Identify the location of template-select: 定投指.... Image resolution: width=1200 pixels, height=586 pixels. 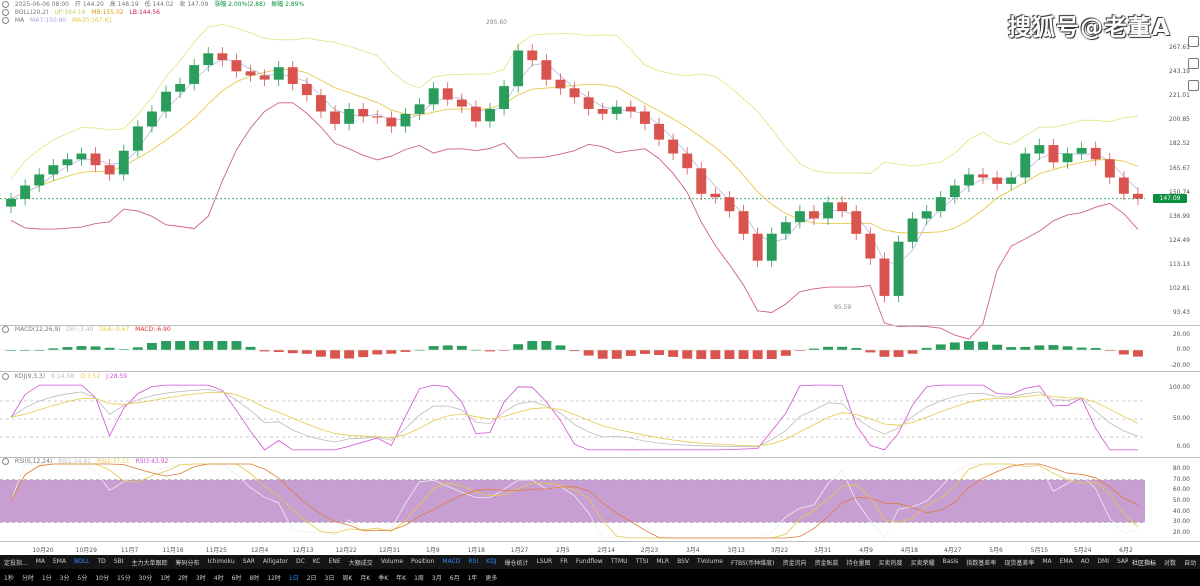
(16, 563).